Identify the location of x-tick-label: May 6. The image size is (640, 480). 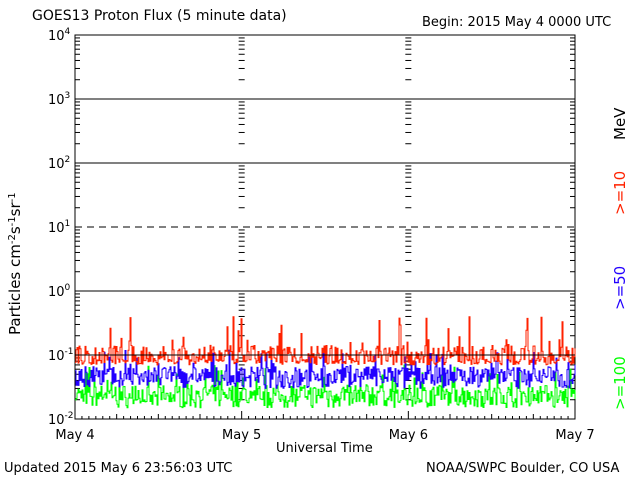
(408, 435).